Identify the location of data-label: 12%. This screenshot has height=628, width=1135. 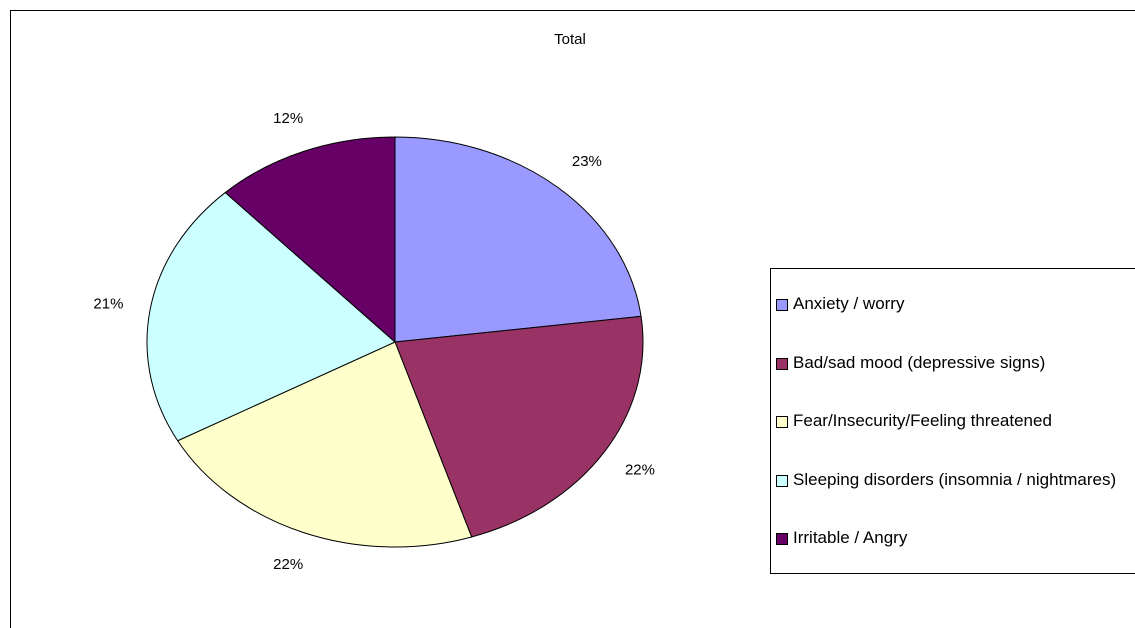
(288, 118).